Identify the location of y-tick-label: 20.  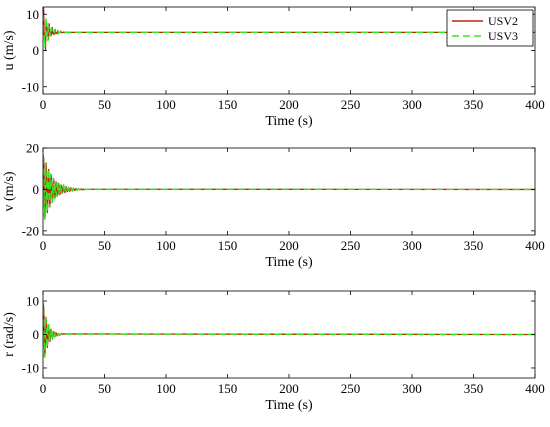
(32, 148).